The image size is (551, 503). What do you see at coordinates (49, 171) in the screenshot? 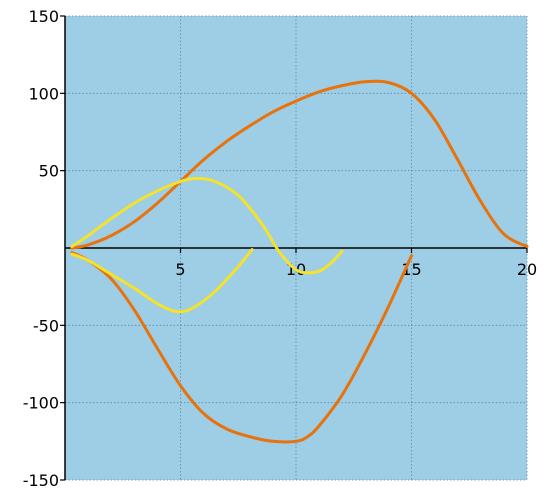
I see `y-tick-label: 50` at bounding box center [49, 171].